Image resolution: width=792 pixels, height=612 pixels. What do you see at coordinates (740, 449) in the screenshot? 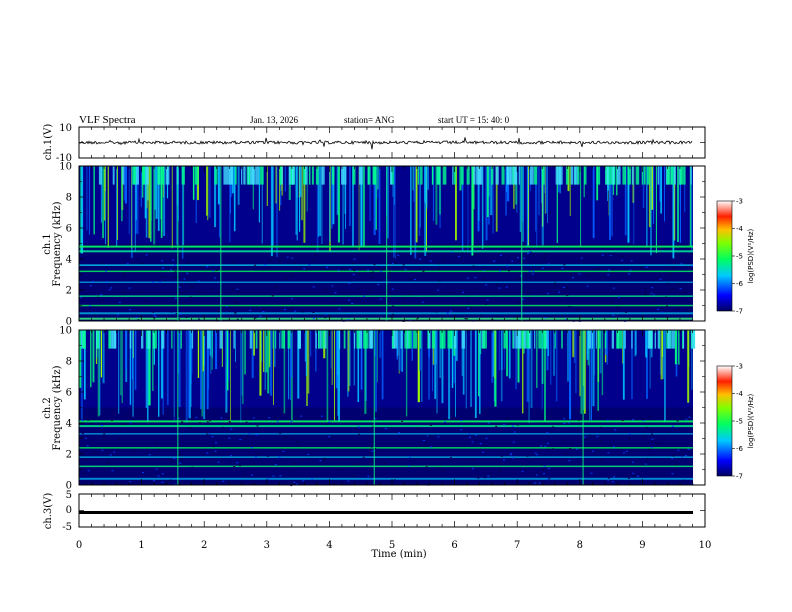
I see `colorbar-tick-label: -6` at bounding box center [740, 449].